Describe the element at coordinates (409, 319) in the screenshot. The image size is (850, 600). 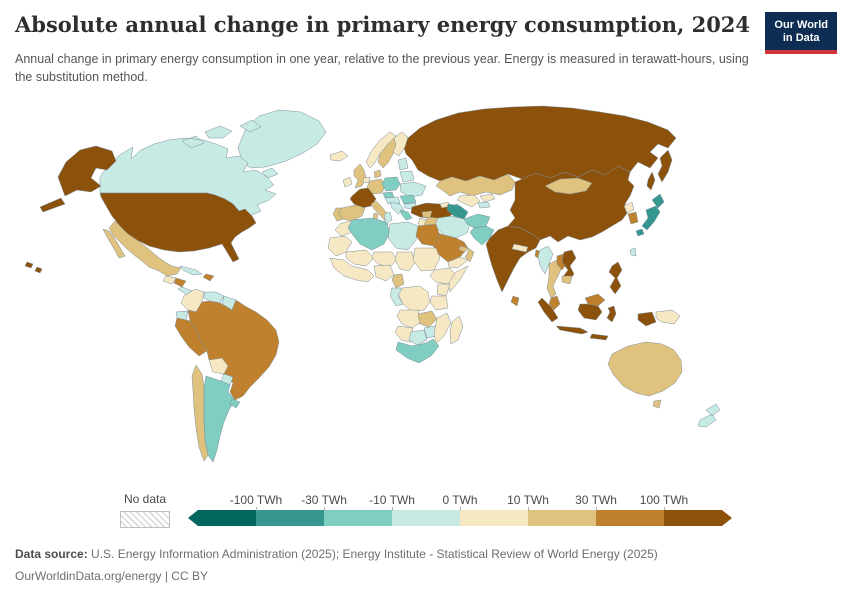
I see `region-angola: Angola` at that location.